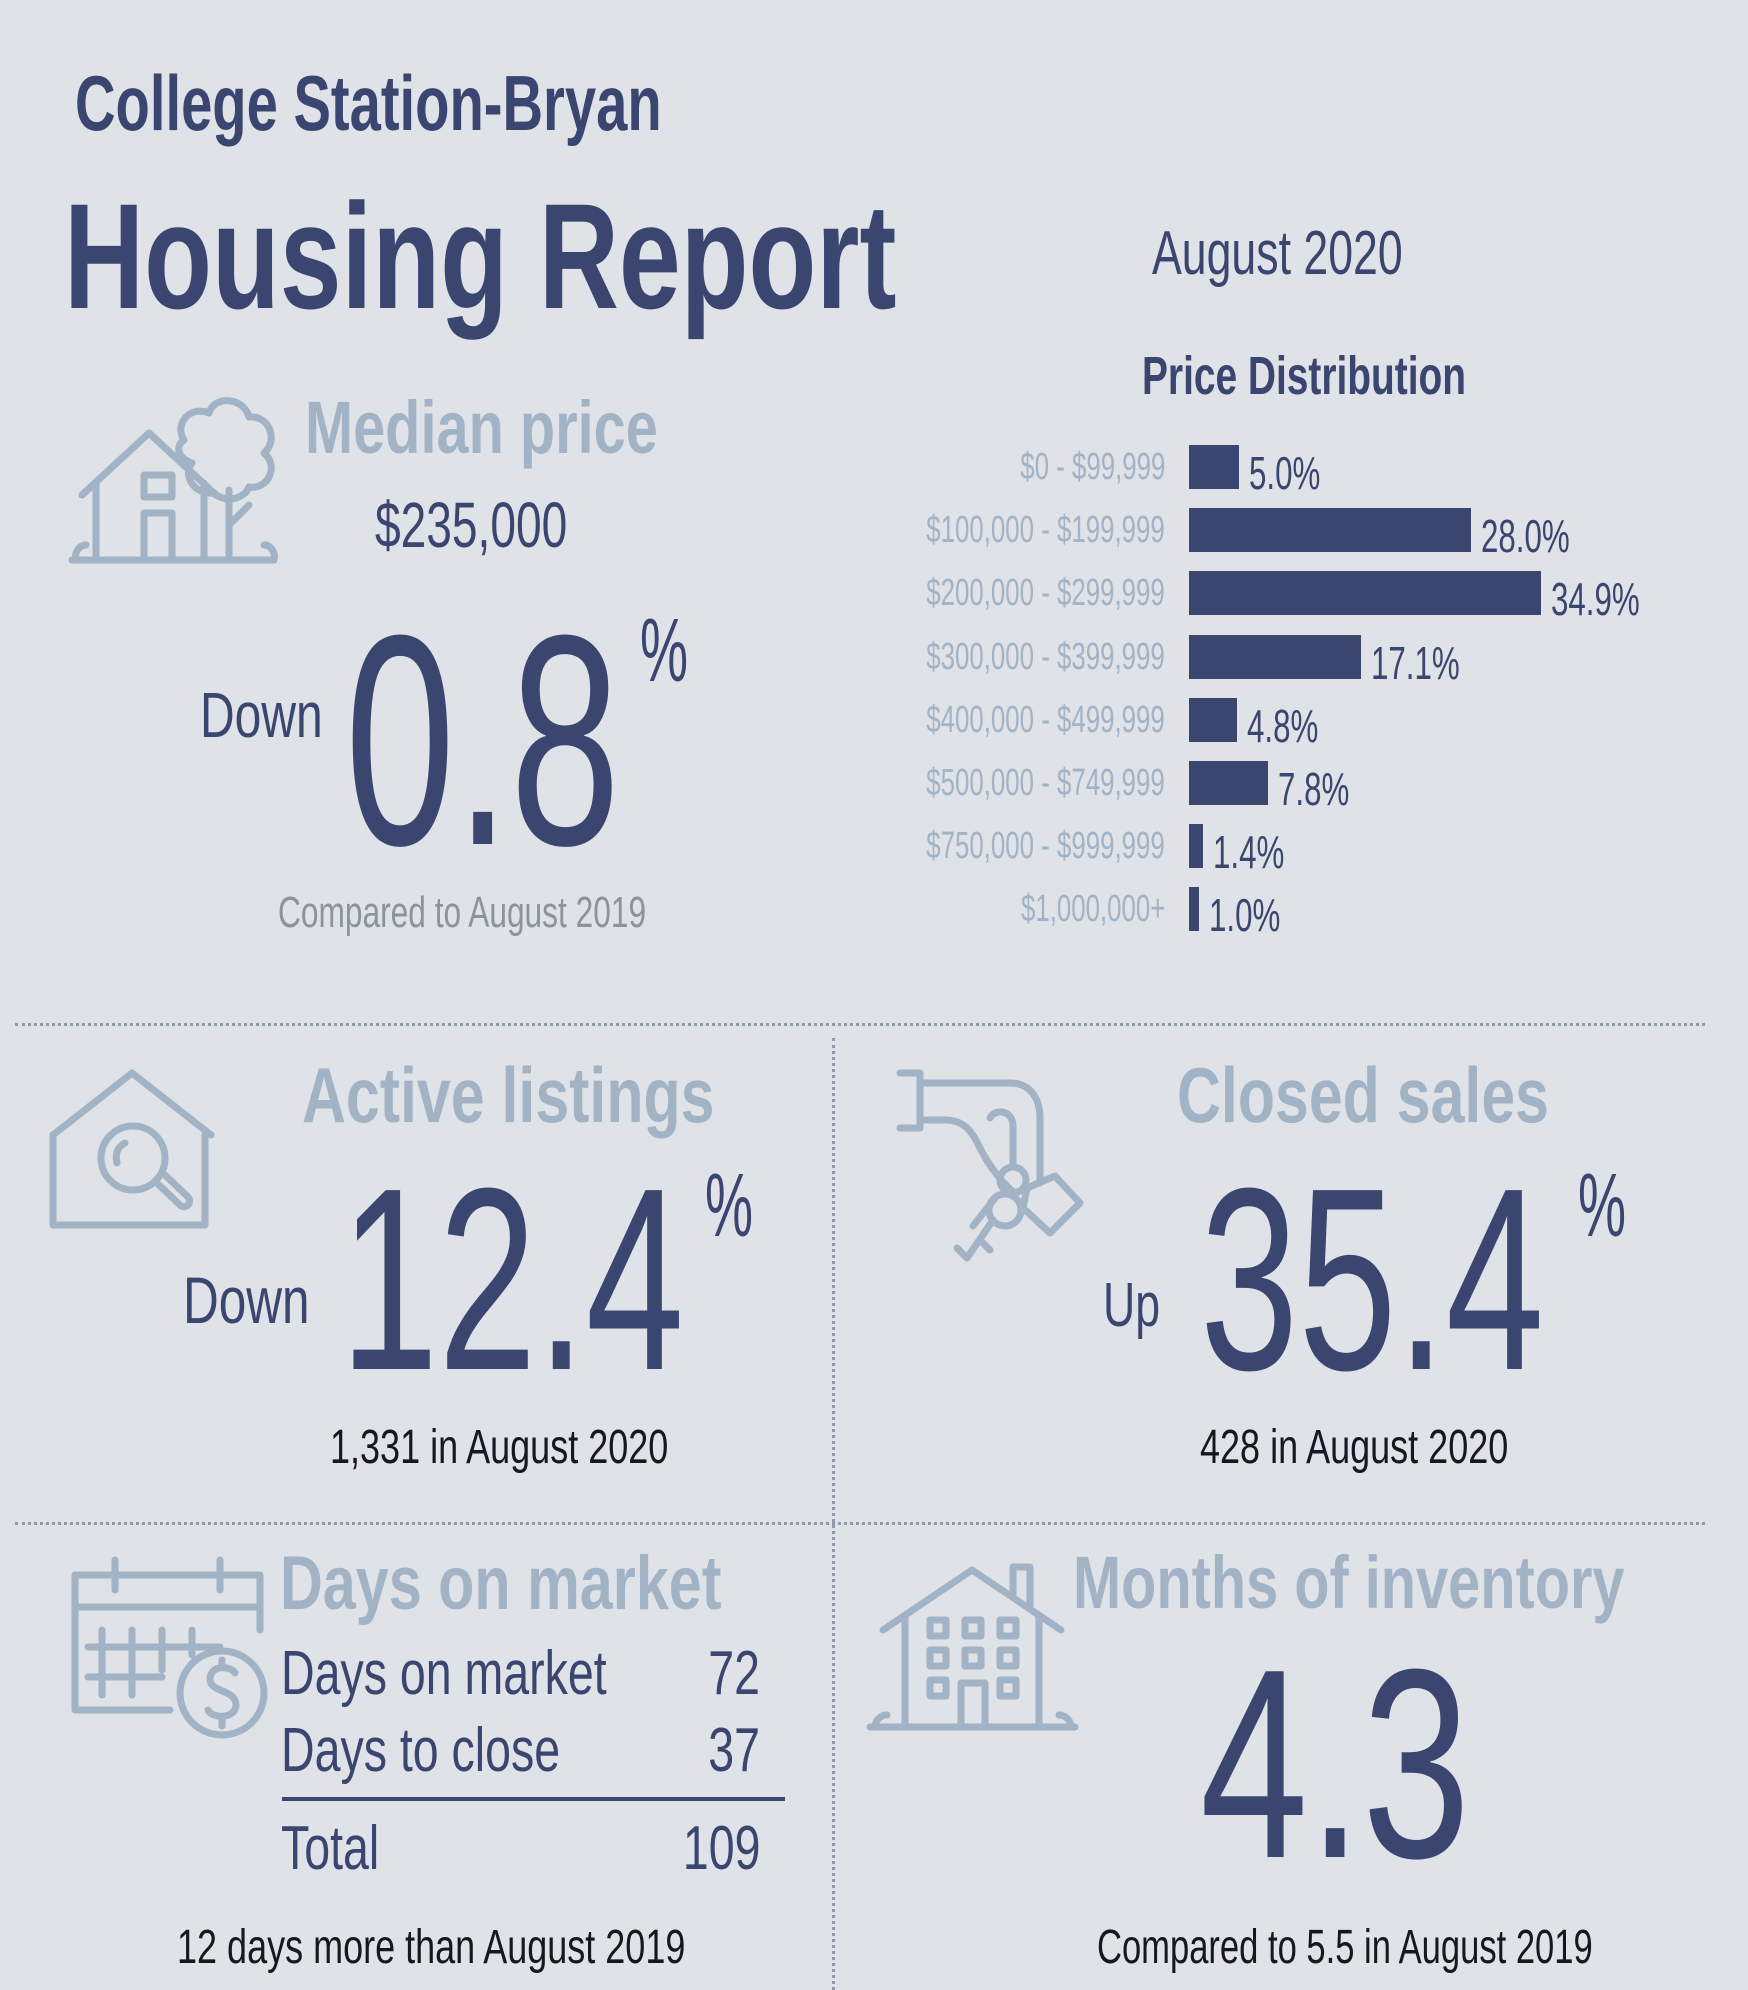 The width and height of the screenshot is (1748, 1990). What do you see at coordinates (533, 1799) in the screenshot?
I see `total-rule` at bounding box center [533, 1799].